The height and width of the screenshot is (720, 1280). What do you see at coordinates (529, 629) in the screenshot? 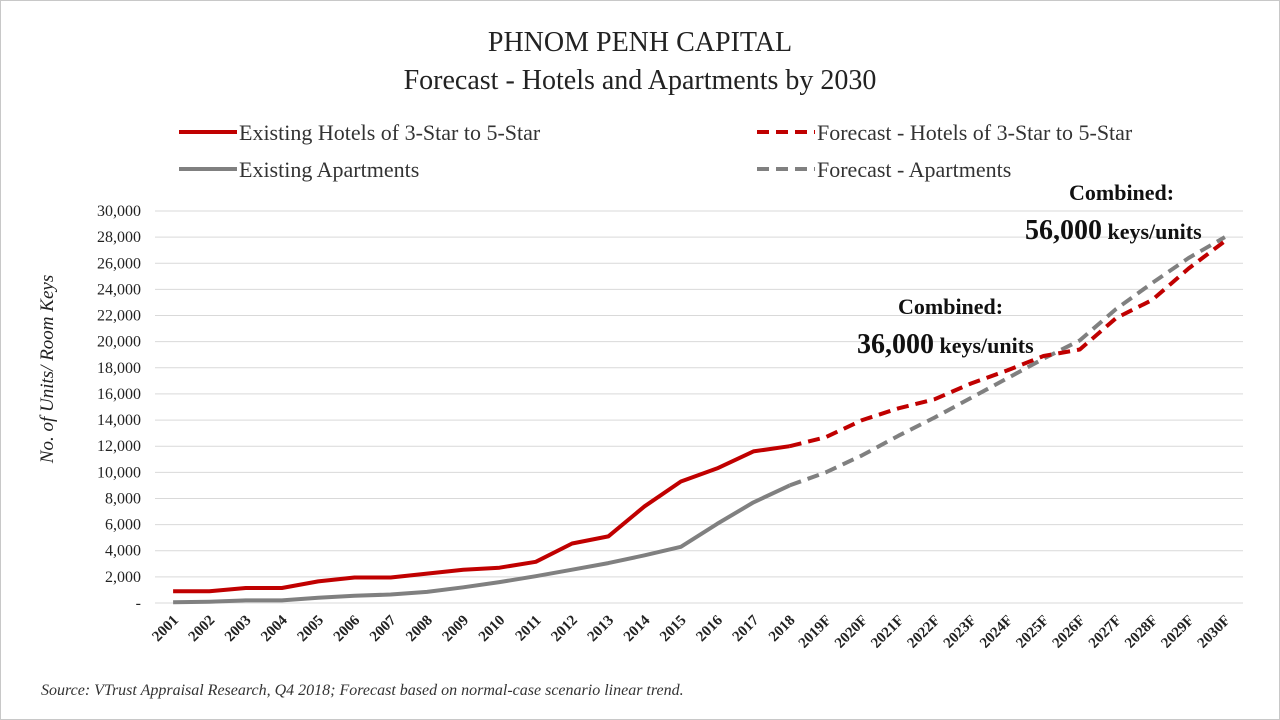
I see `x-tick-label: 2011` at bounding box center [529, 629].